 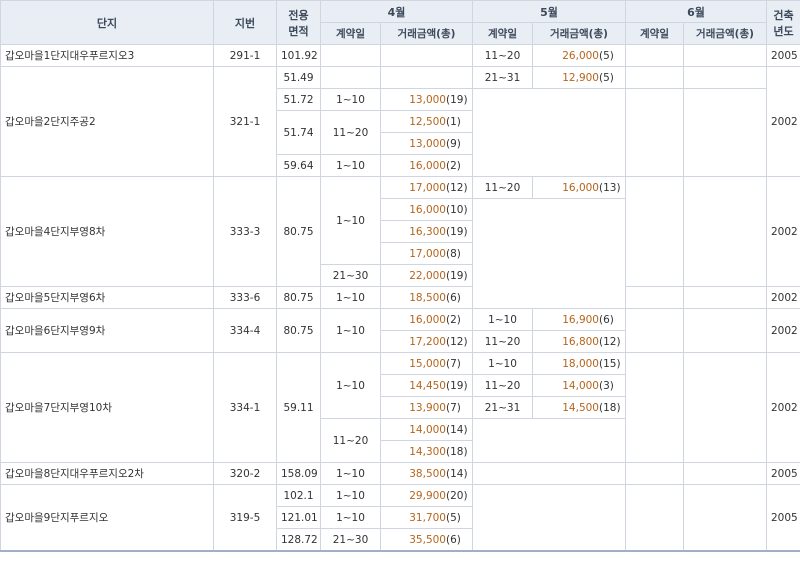 I want to click on area-cell: 102.1, so click(x=298, y=495).